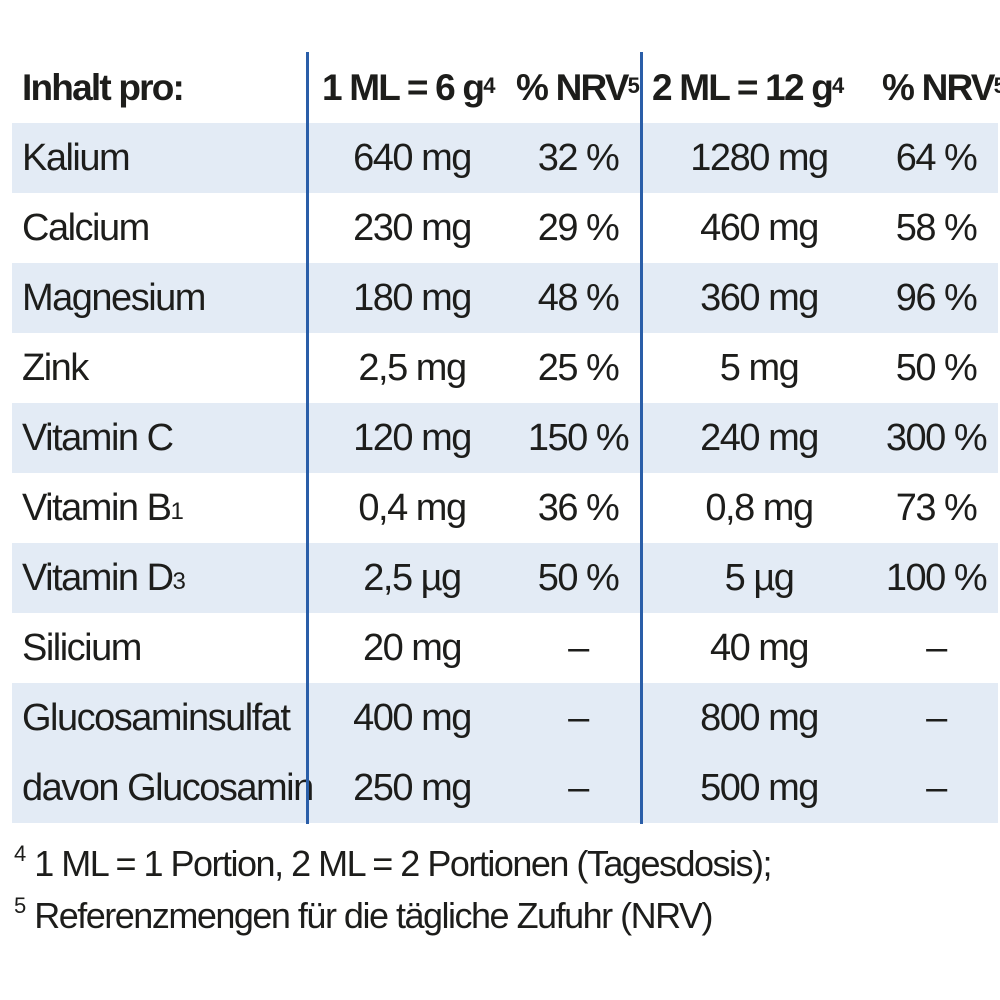 This screenshot has width=1000, height=1000. What do you see at coordinates (578, 157) in the screenshot?
I see `nrv-1ml: 32 %` at bounding box center [578, 157].